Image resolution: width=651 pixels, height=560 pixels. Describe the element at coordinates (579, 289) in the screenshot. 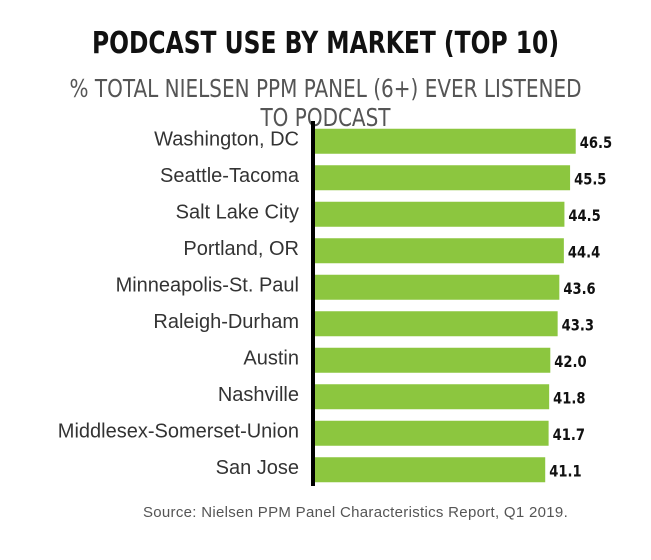

I see `value-label: 43.6` at that location.